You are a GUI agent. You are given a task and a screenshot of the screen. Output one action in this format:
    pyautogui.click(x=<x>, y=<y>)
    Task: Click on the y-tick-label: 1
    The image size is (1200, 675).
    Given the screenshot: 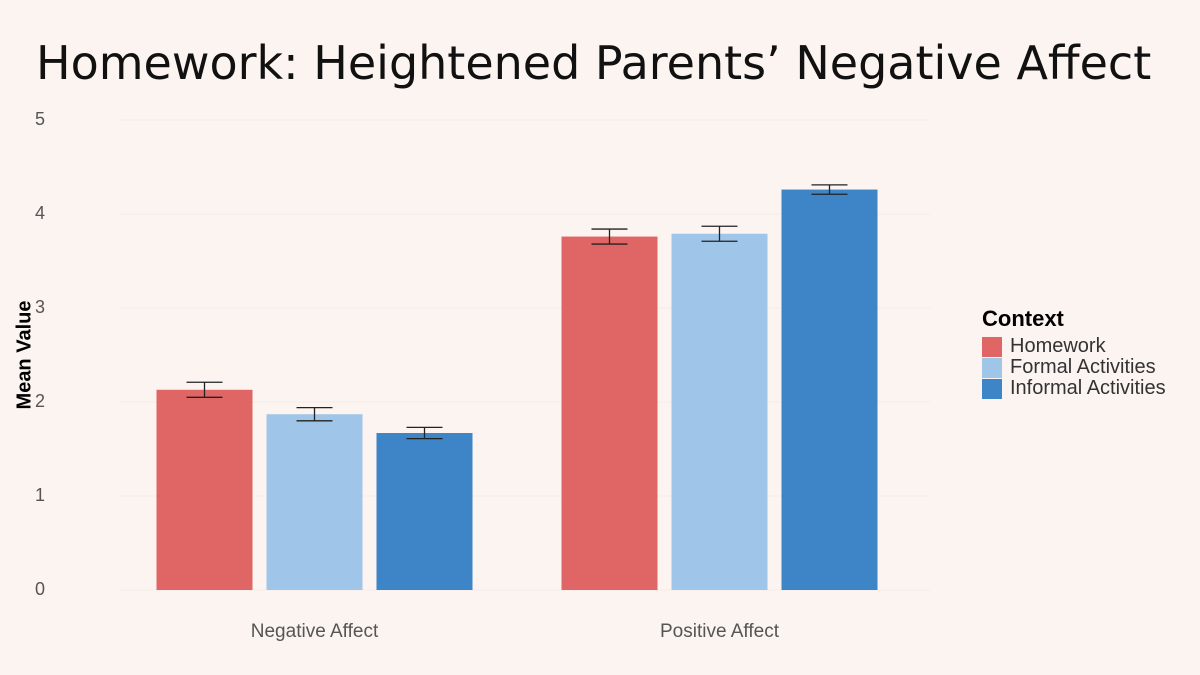 What is the action you would take?
    pyautogui.click(x=40, y=495)
    